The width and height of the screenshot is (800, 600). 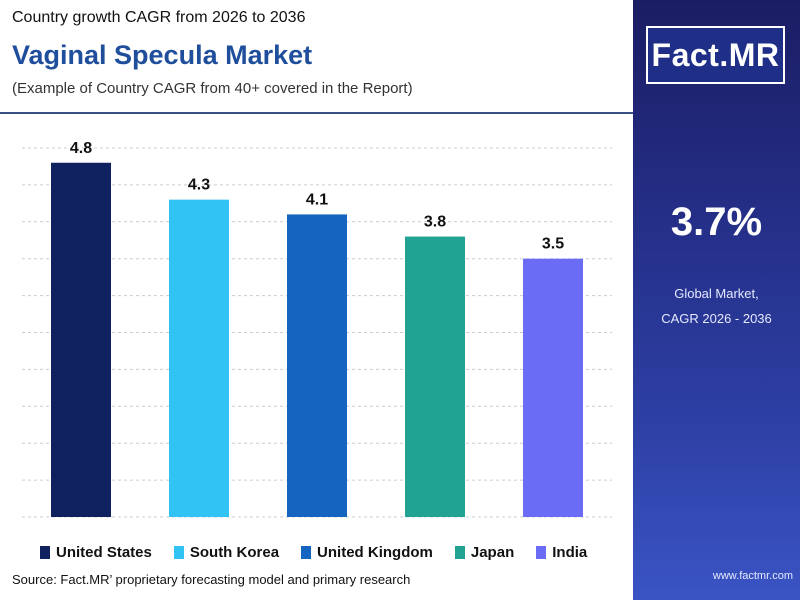 I want to click on bar-japan, so click(x=435, y=376).